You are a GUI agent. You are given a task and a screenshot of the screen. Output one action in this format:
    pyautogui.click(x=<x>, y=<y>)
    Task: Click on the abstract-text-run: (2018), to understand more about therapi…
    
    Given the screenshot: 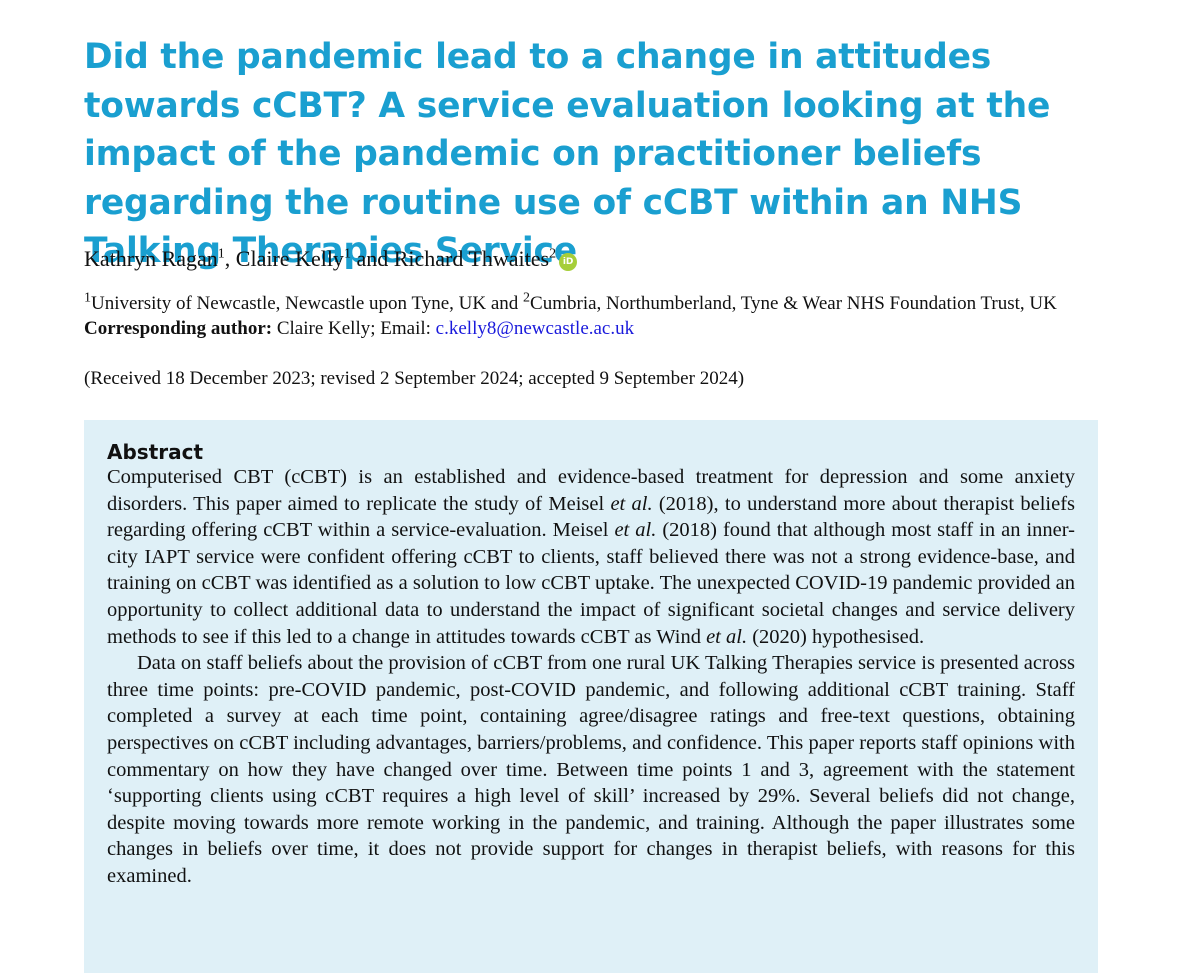 What is the action you would take?
    pyautogui.click(x=591, y=517)
    